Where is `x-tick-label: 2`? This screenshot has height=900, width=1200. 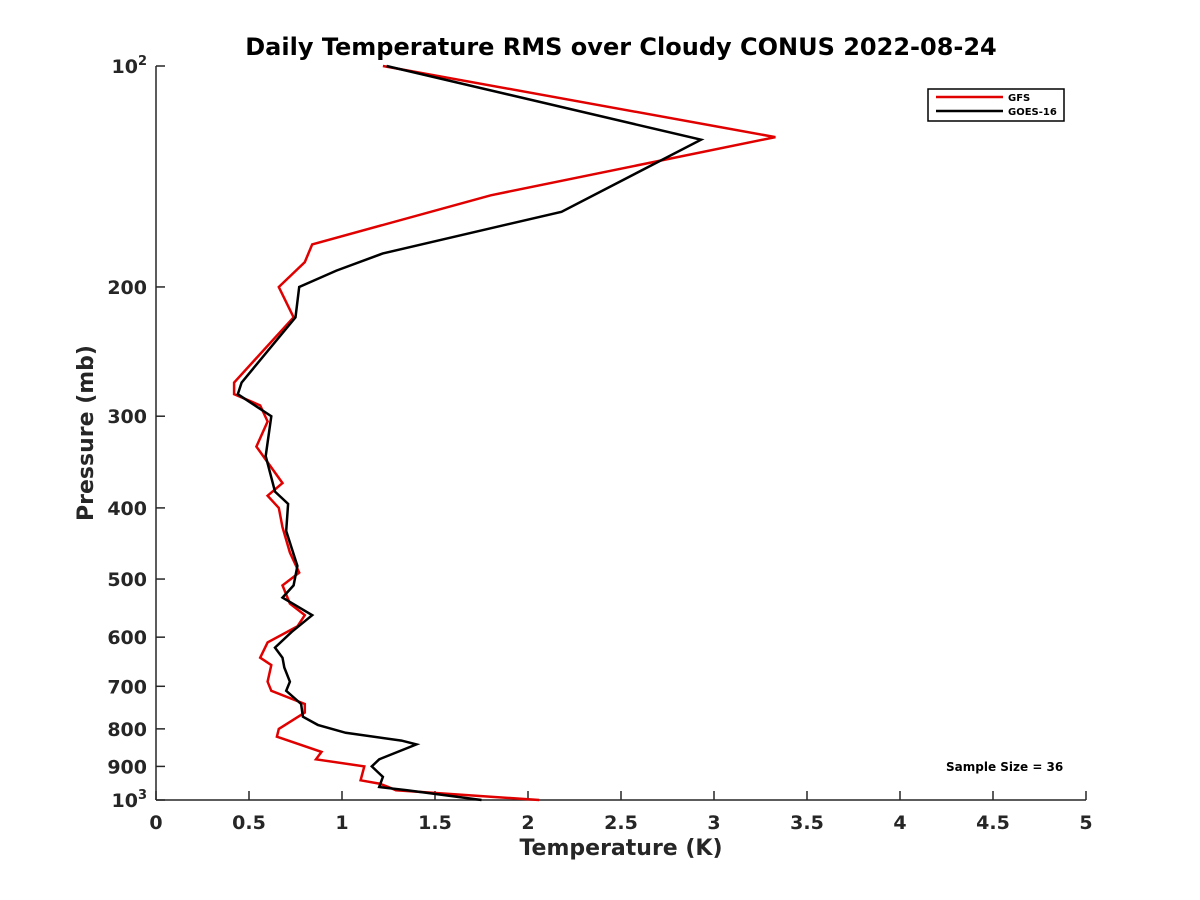
x-tick-label: 2 is located at coordinates (527, 823).